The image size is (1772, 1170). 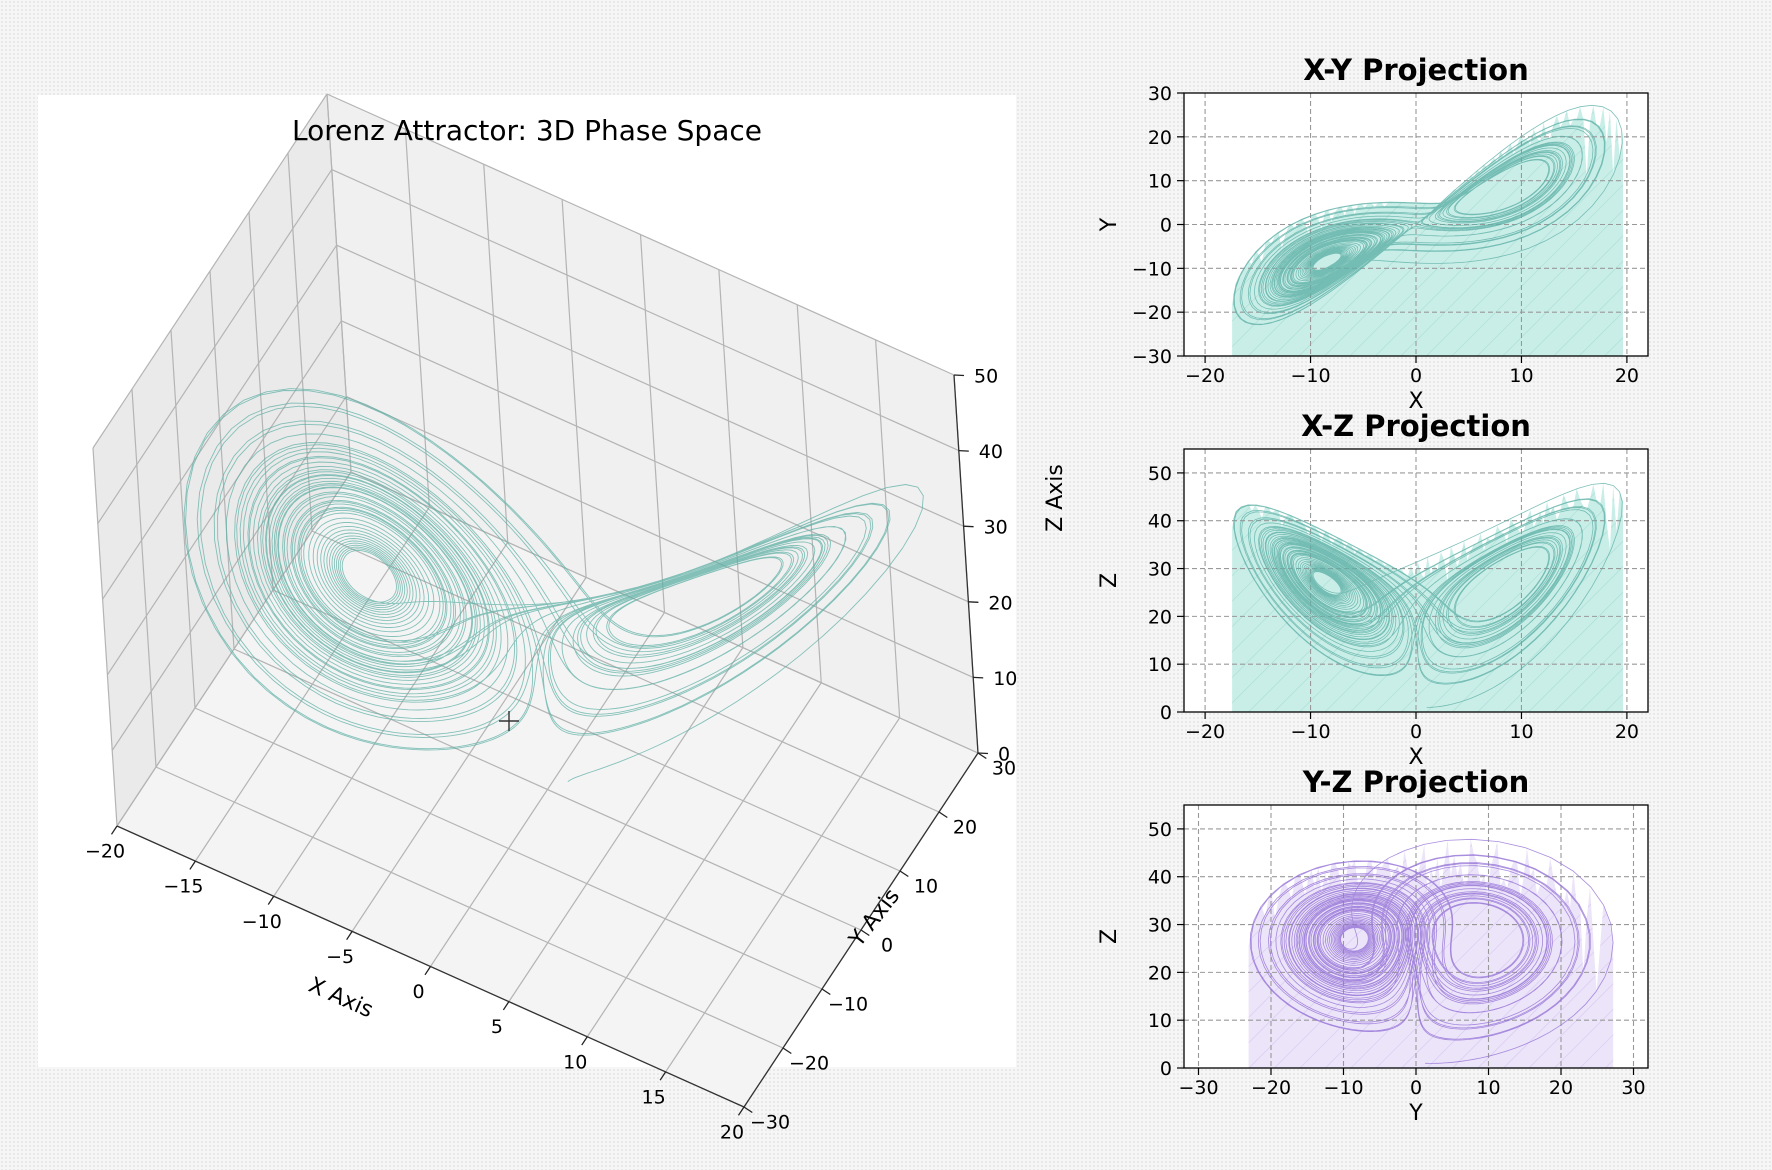 What do you see at coordinates (1415, 1113) in the screenshot?
I see `x-axis-title-yz: Y` at bounding box center [1415, 1113].